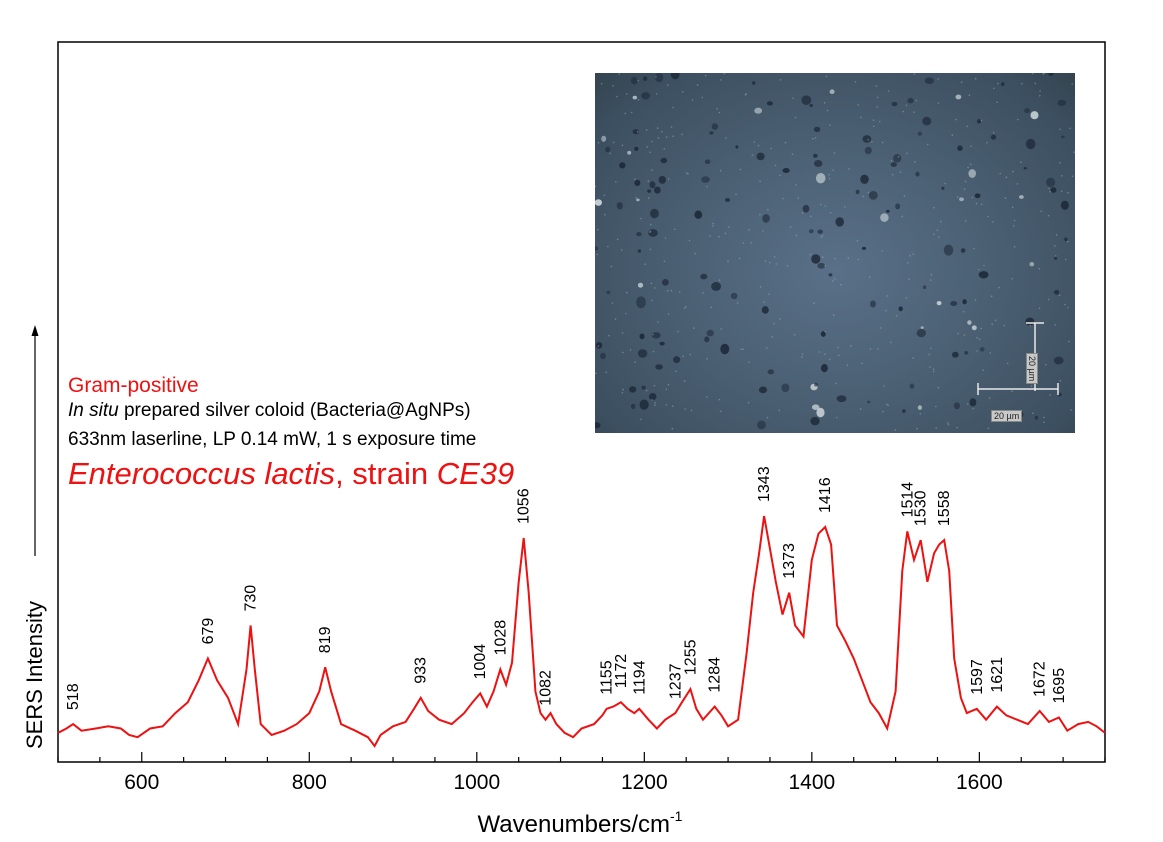 The height and width of the screenshot is (842, 1163). What do you see at coordinates (500, 638) in the screenshot?
I see `peak-label-1028: 1028` at bounding box center [500, 638].